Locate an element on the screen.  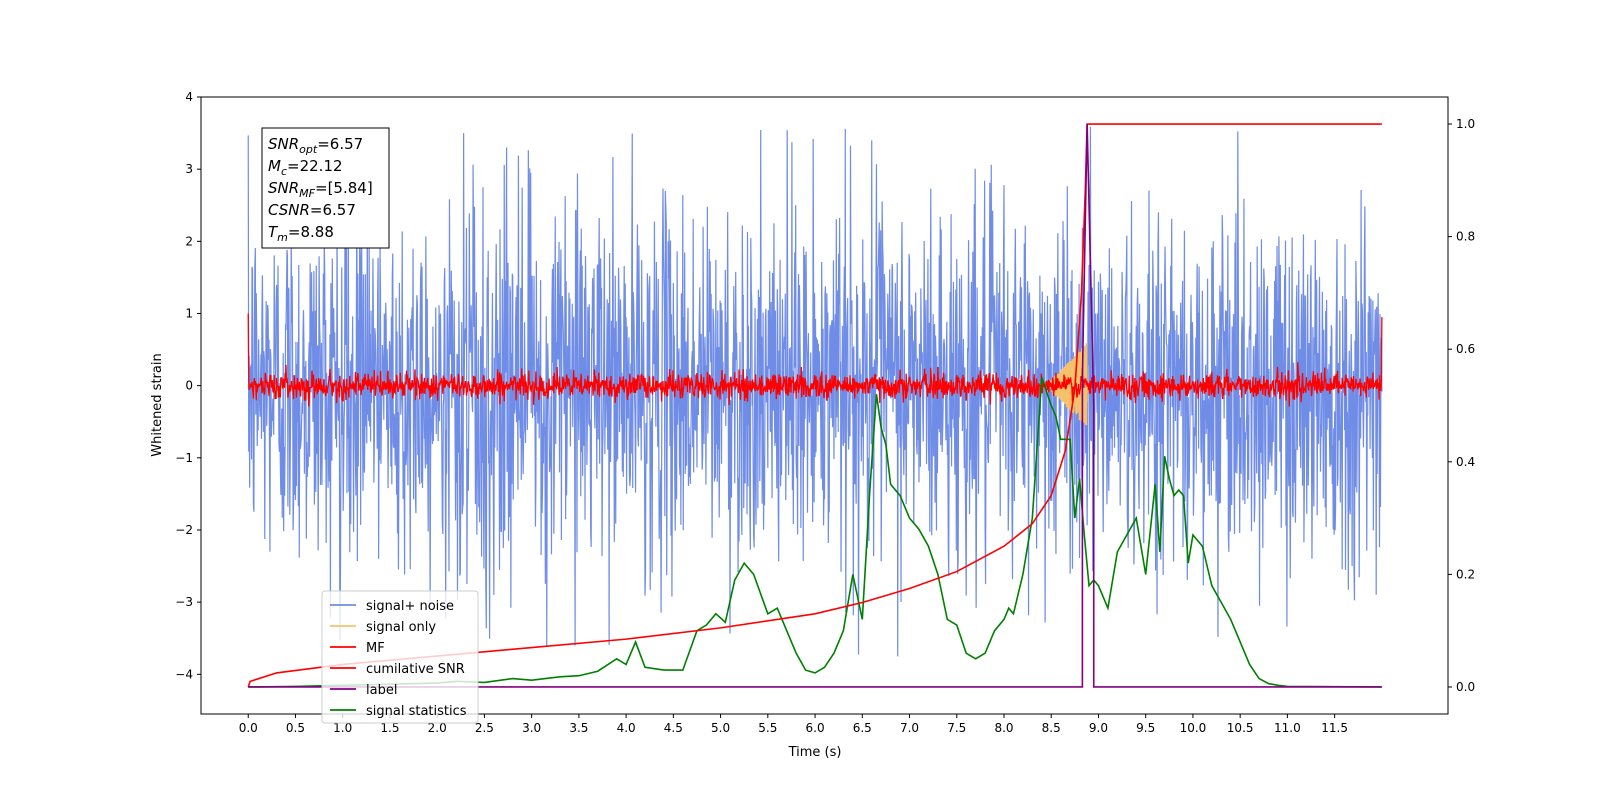
legend-entry: MF is located at coordinates (375, 648).